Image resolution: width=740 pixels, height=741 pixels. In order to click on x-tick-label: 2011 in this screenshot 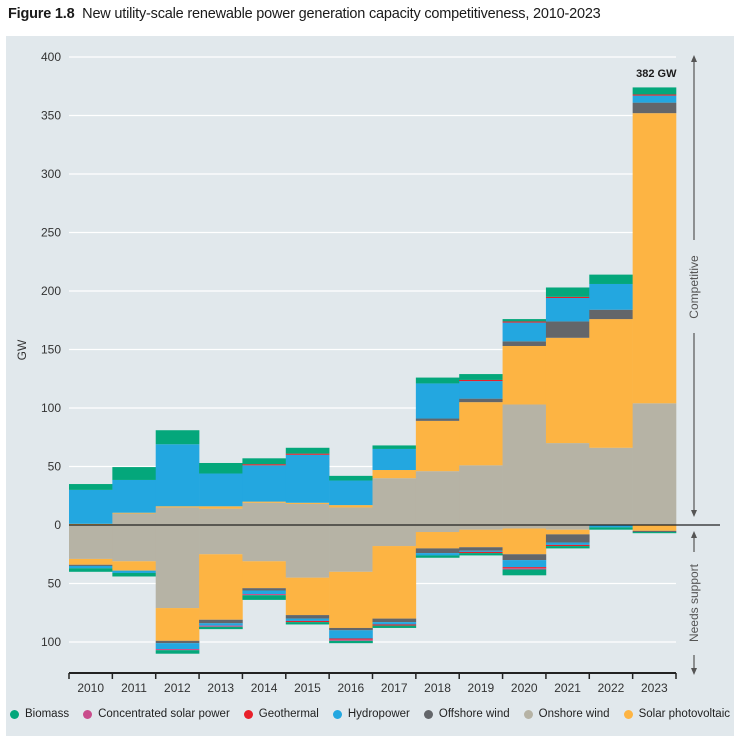, I will do `click(134, 688)`.